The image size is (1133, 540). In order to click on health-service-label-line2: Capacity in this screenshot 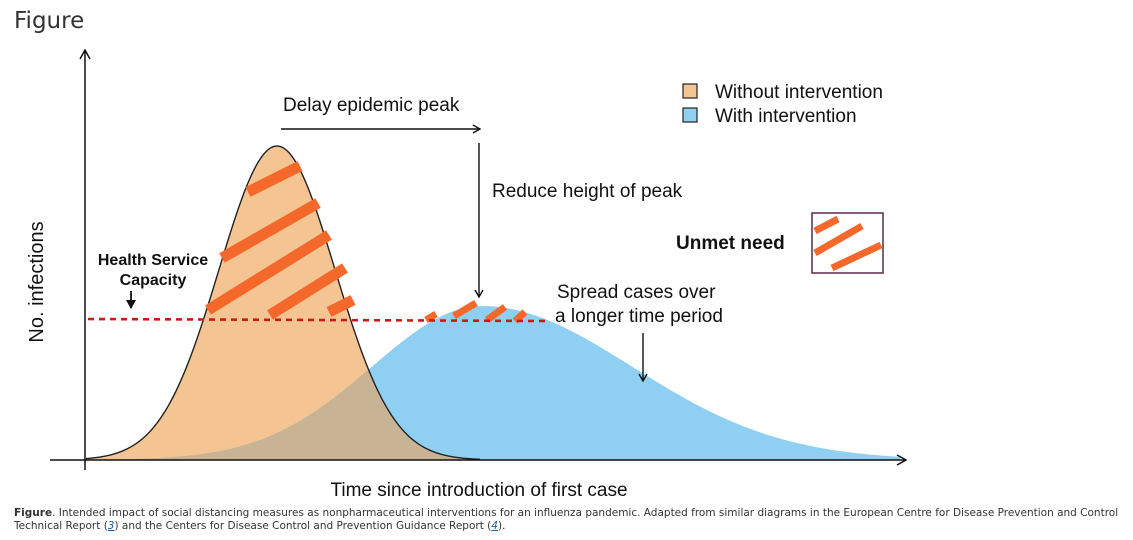, I will do `click(153, 280)`.